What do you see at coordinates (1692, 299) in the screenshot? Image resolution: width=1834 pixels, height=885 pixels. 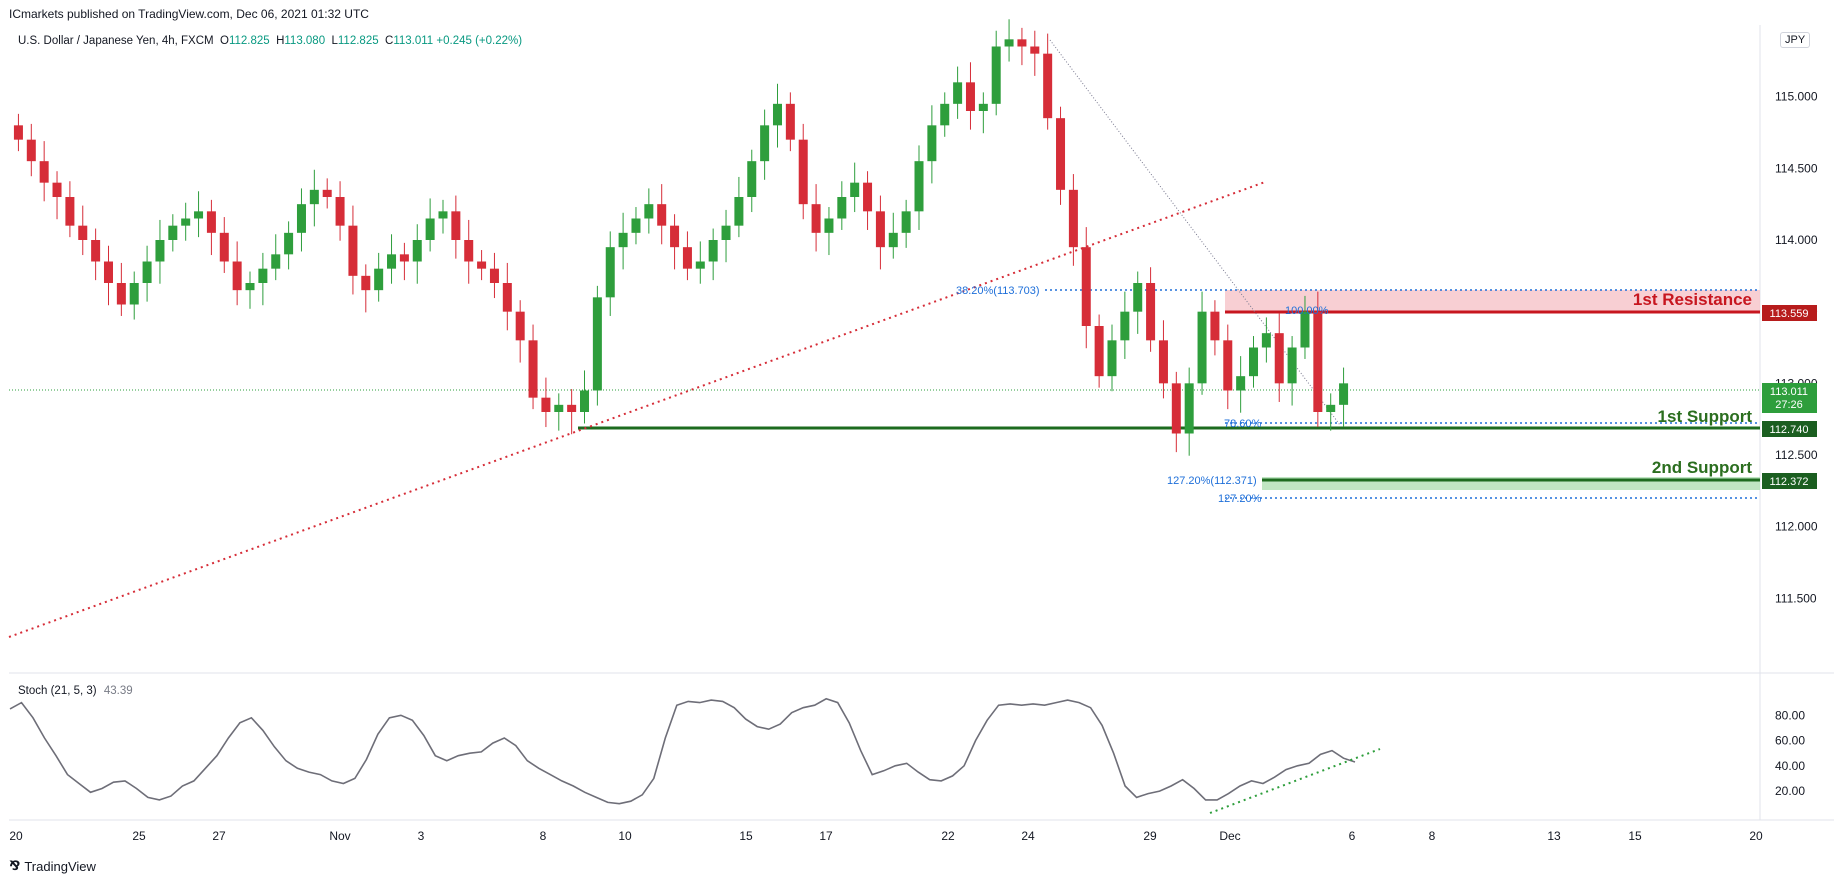 I see `resistance-label: 1st Resistance` at bounding box center [1692, 299].